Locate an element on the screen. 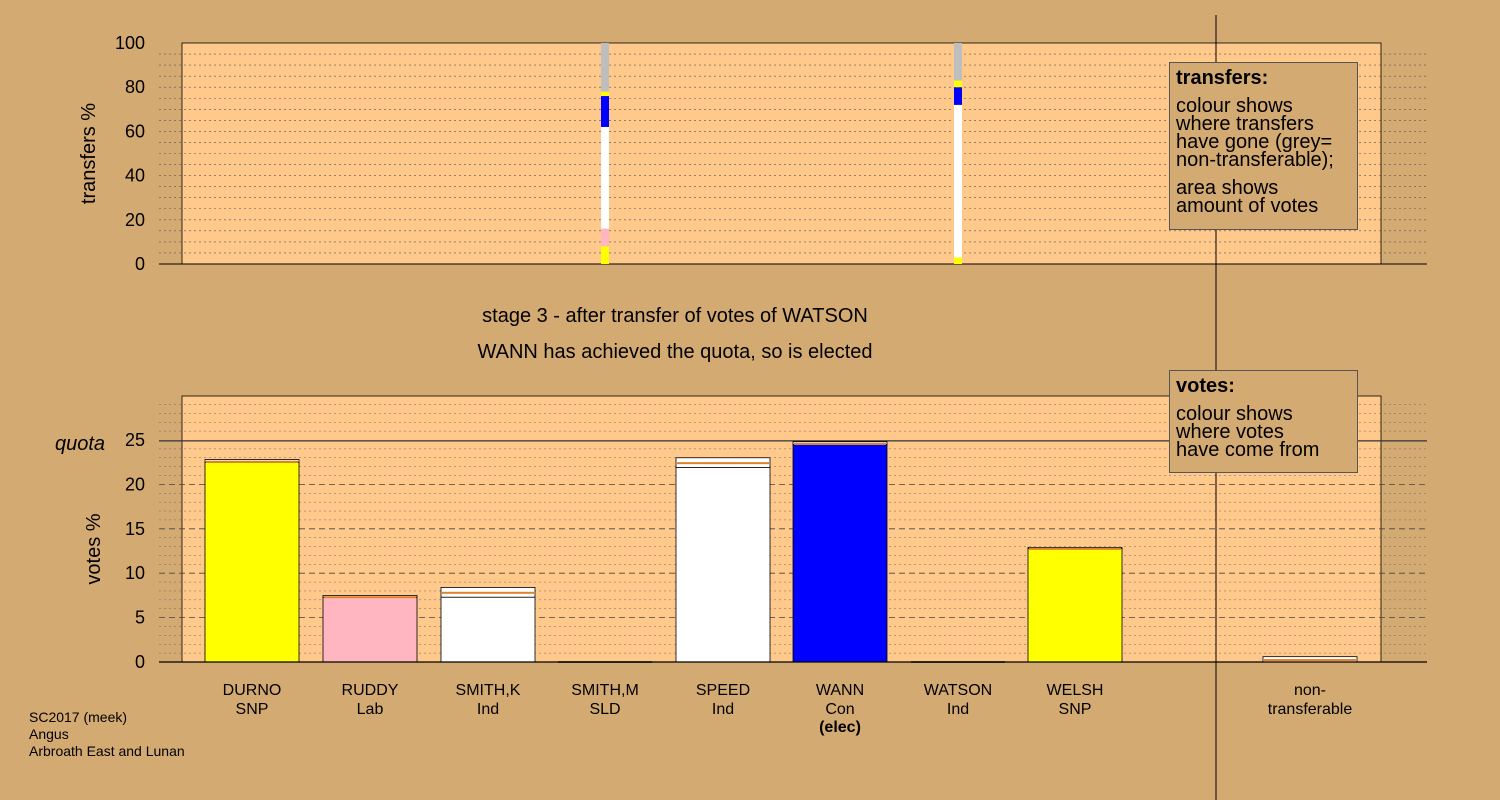  candidate-name: WANN is located at coordinates (840, 690).